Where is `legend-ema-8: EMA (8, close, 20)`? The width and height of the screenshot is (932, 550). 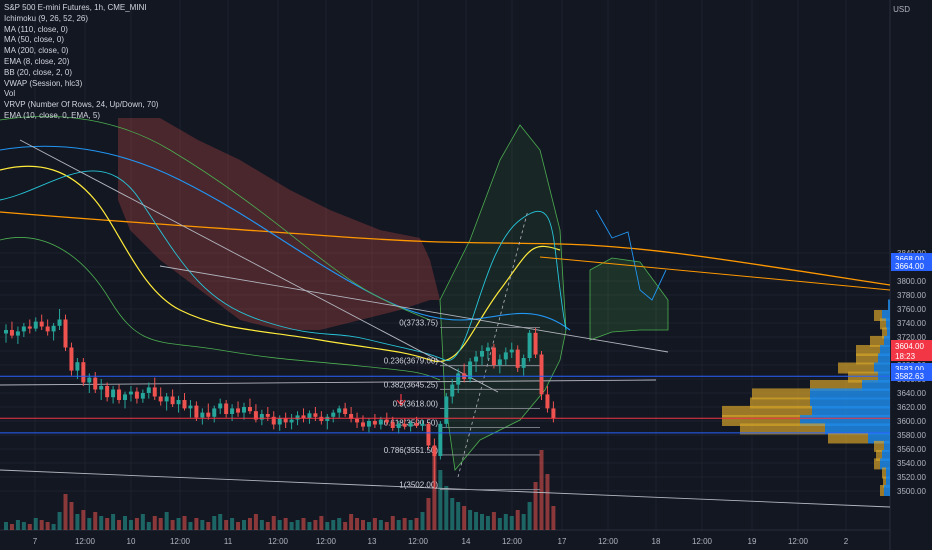 legend-ema-8: EMA (8, close, 20) is located at coordinates (37, 61).